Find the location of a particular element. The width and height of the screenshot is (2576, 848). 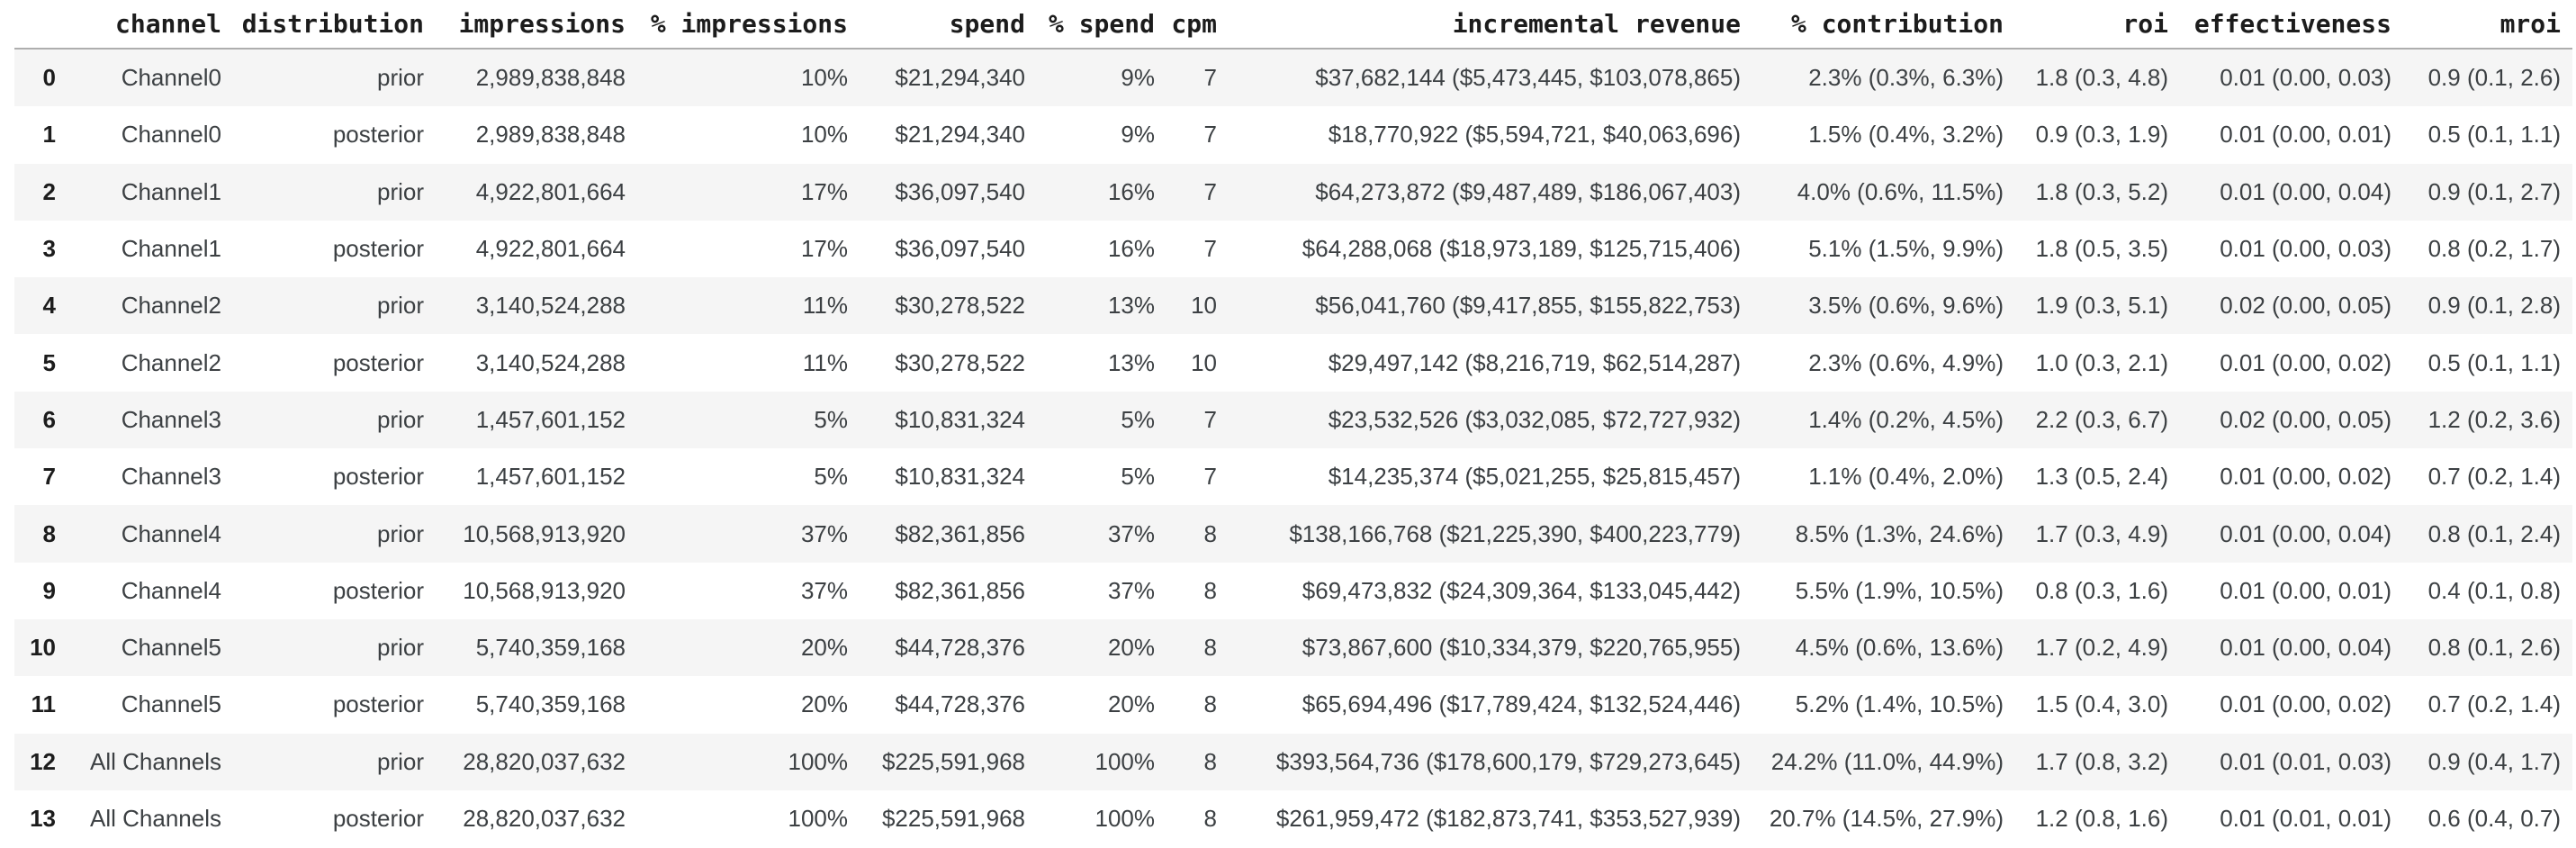

cell-pct-contribution: 24.2% (11.0%, 44.9%) is located at coordinates (1887, 761).